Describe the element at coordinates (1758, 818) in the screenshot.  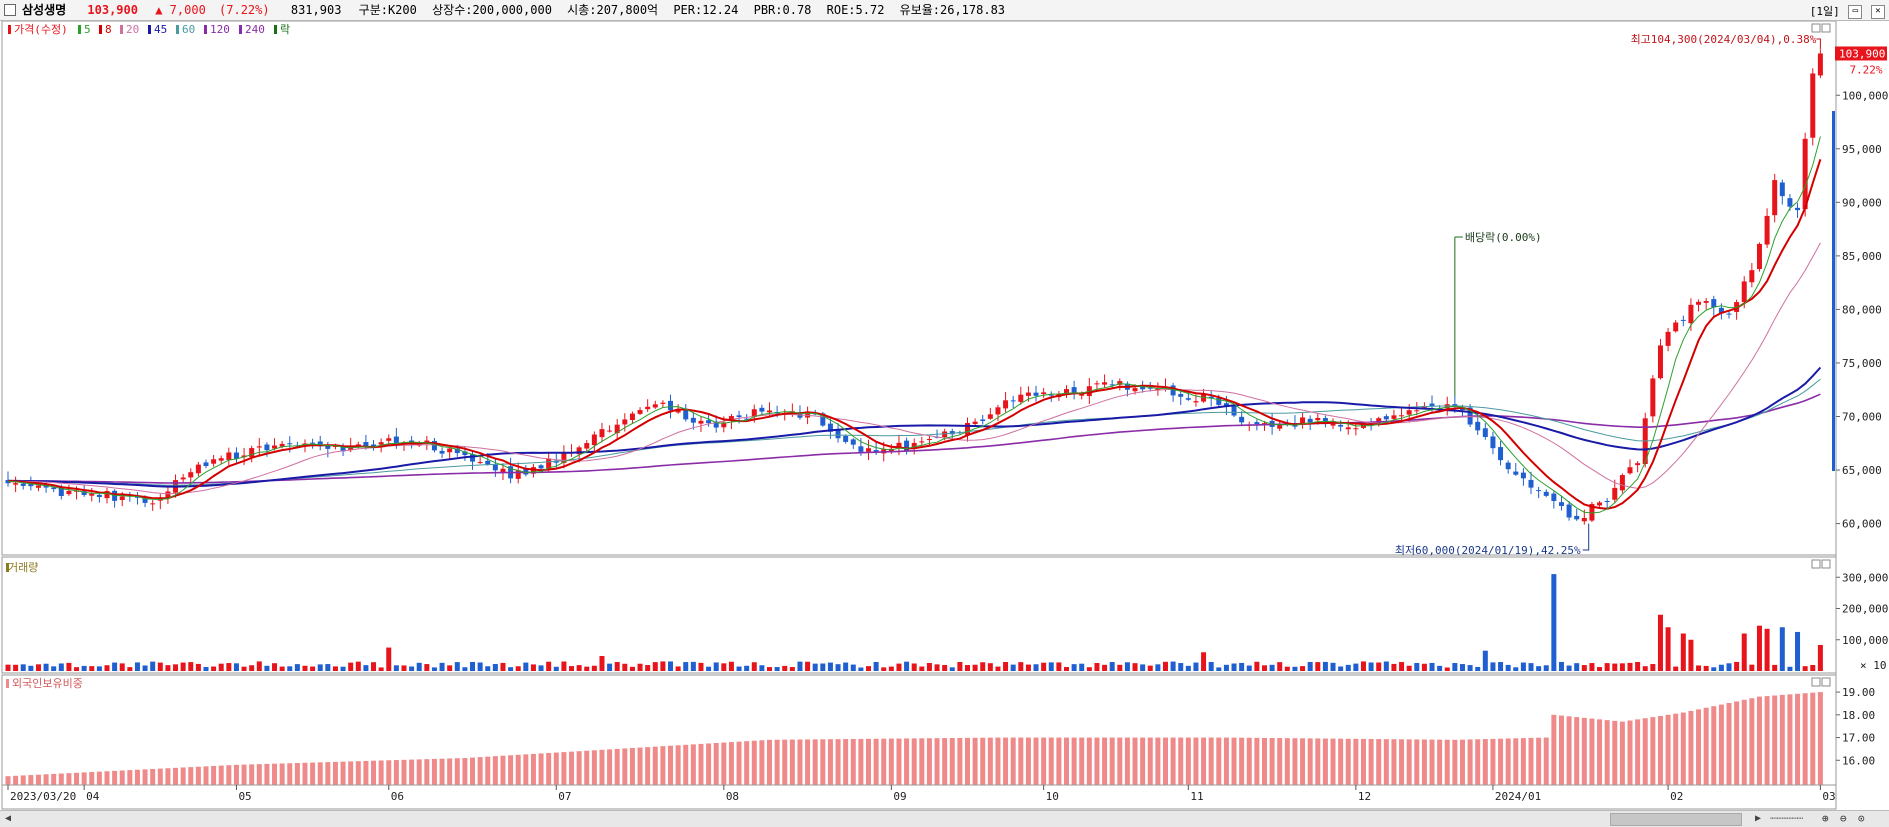
I see `scroll-right-icon: ▶` at that location.